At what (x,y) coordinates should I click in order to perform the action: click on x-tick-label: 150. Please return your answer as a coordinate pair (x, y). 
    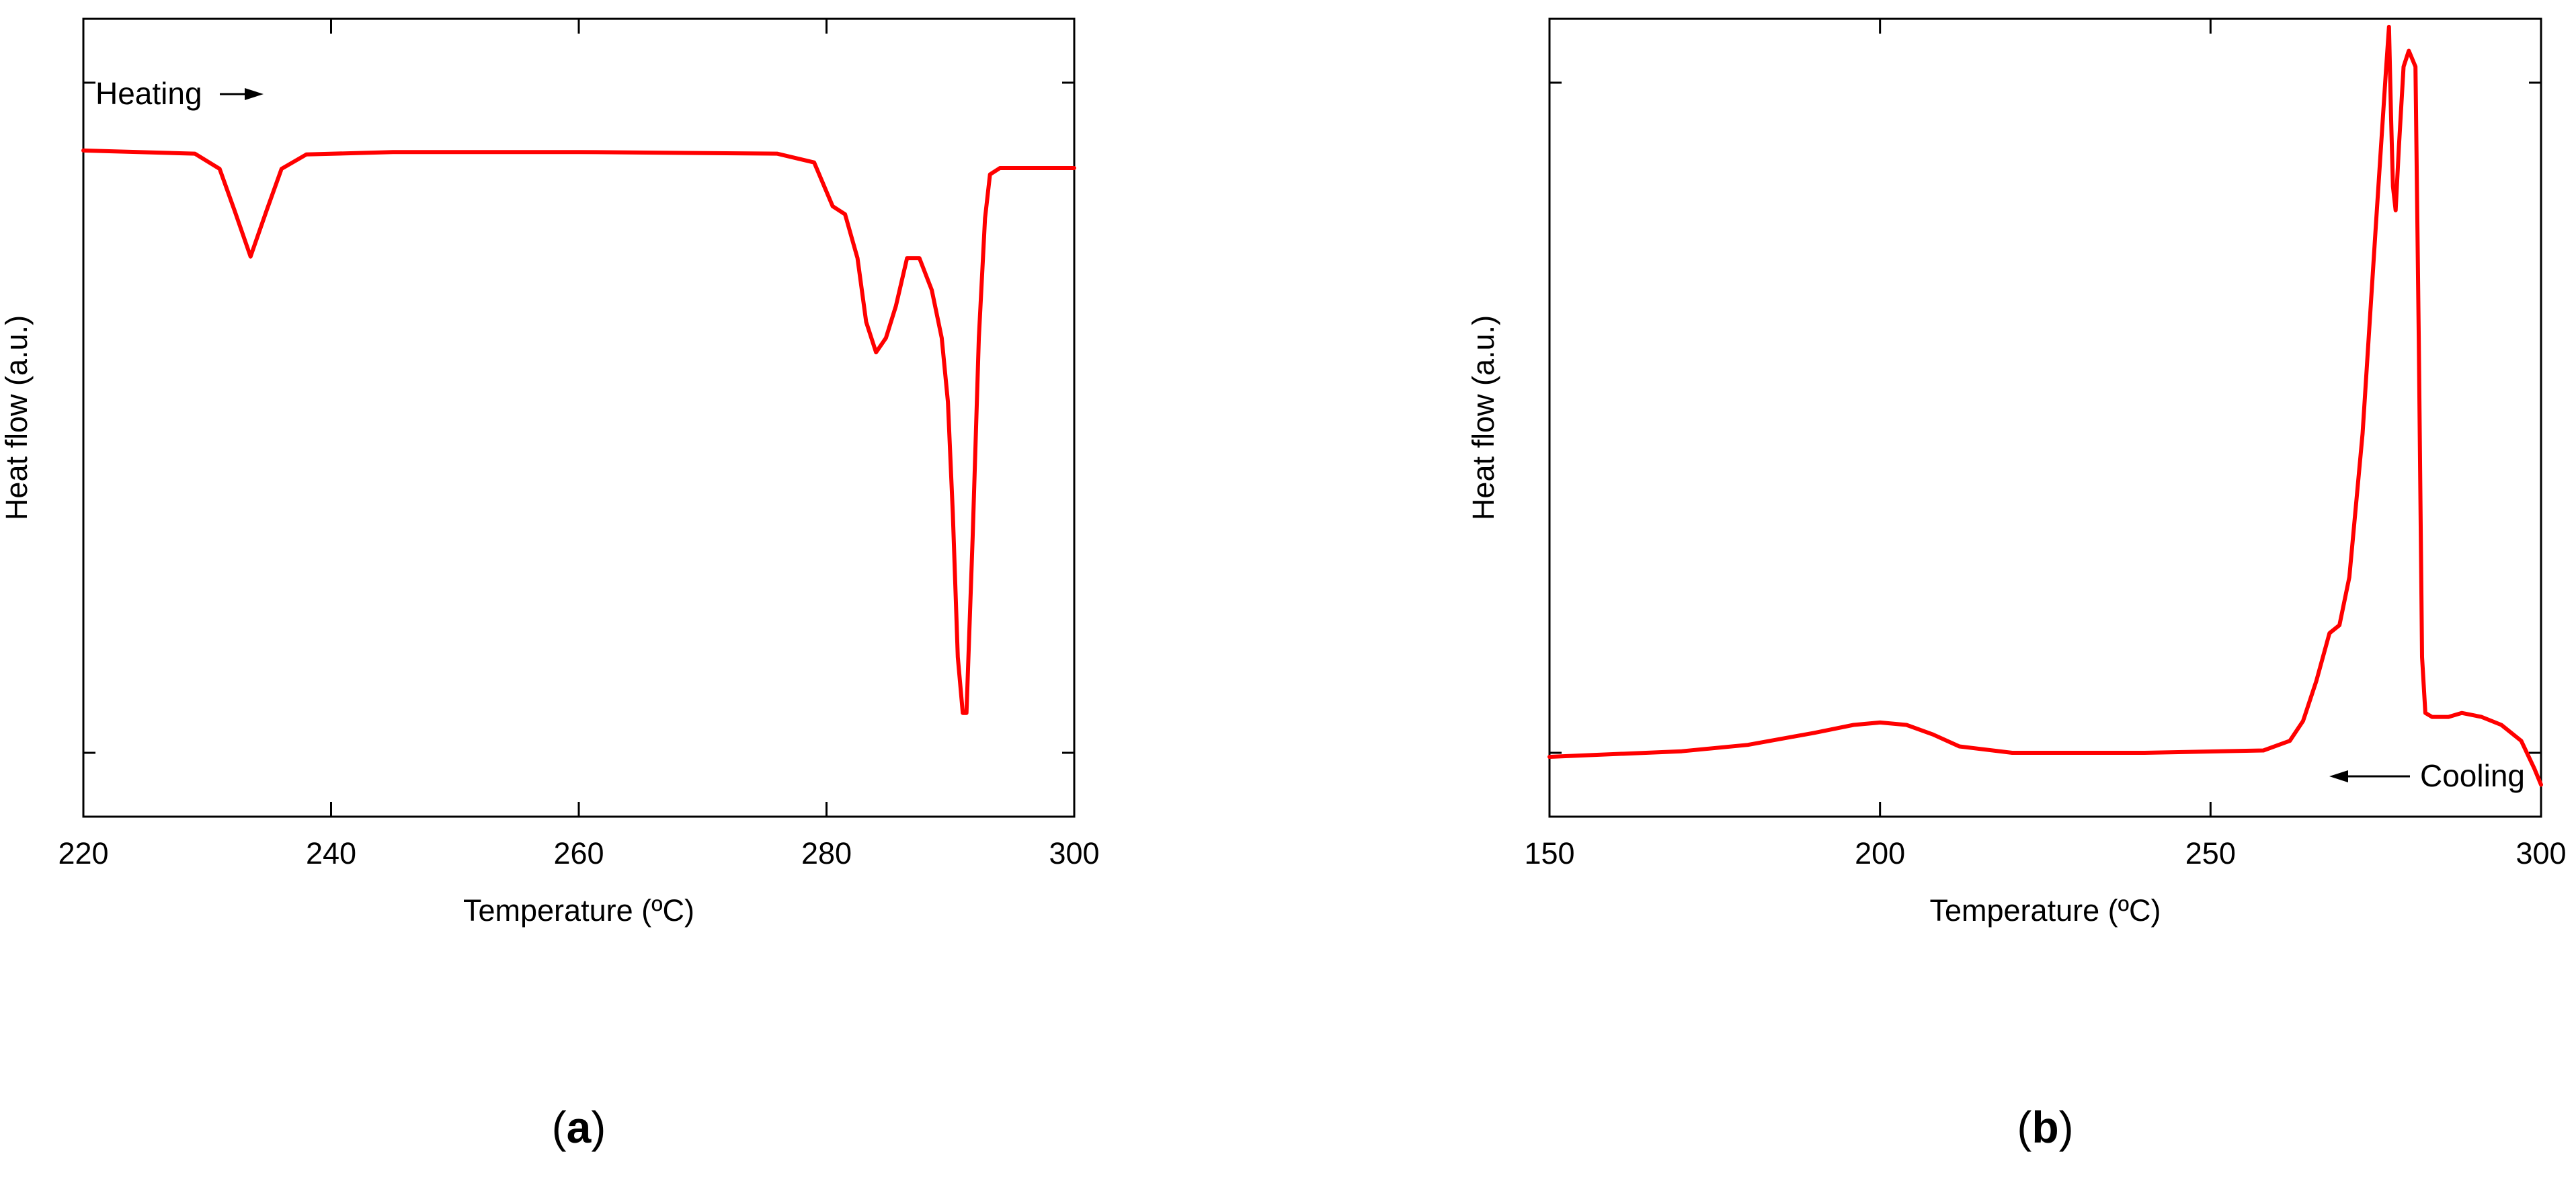
    Looking at the image, I should click on (1549, 853).